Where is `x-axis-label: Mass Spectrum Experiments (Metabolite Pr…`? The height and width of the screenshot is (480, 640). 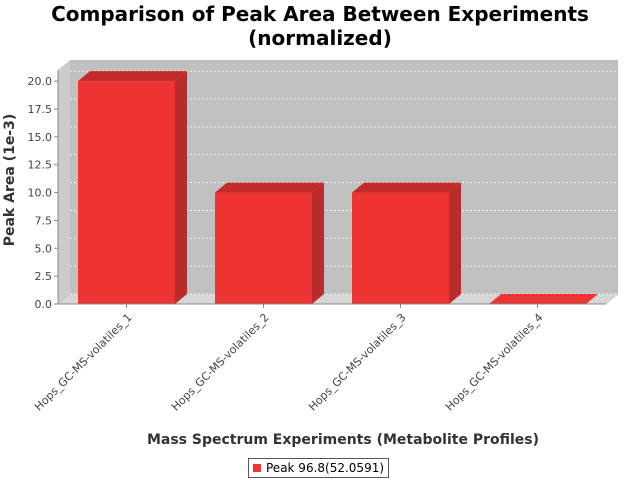 x-axis-label: Mass Spectrum Experiments (Metabolite Pr… is located at coordinates (343, 440).